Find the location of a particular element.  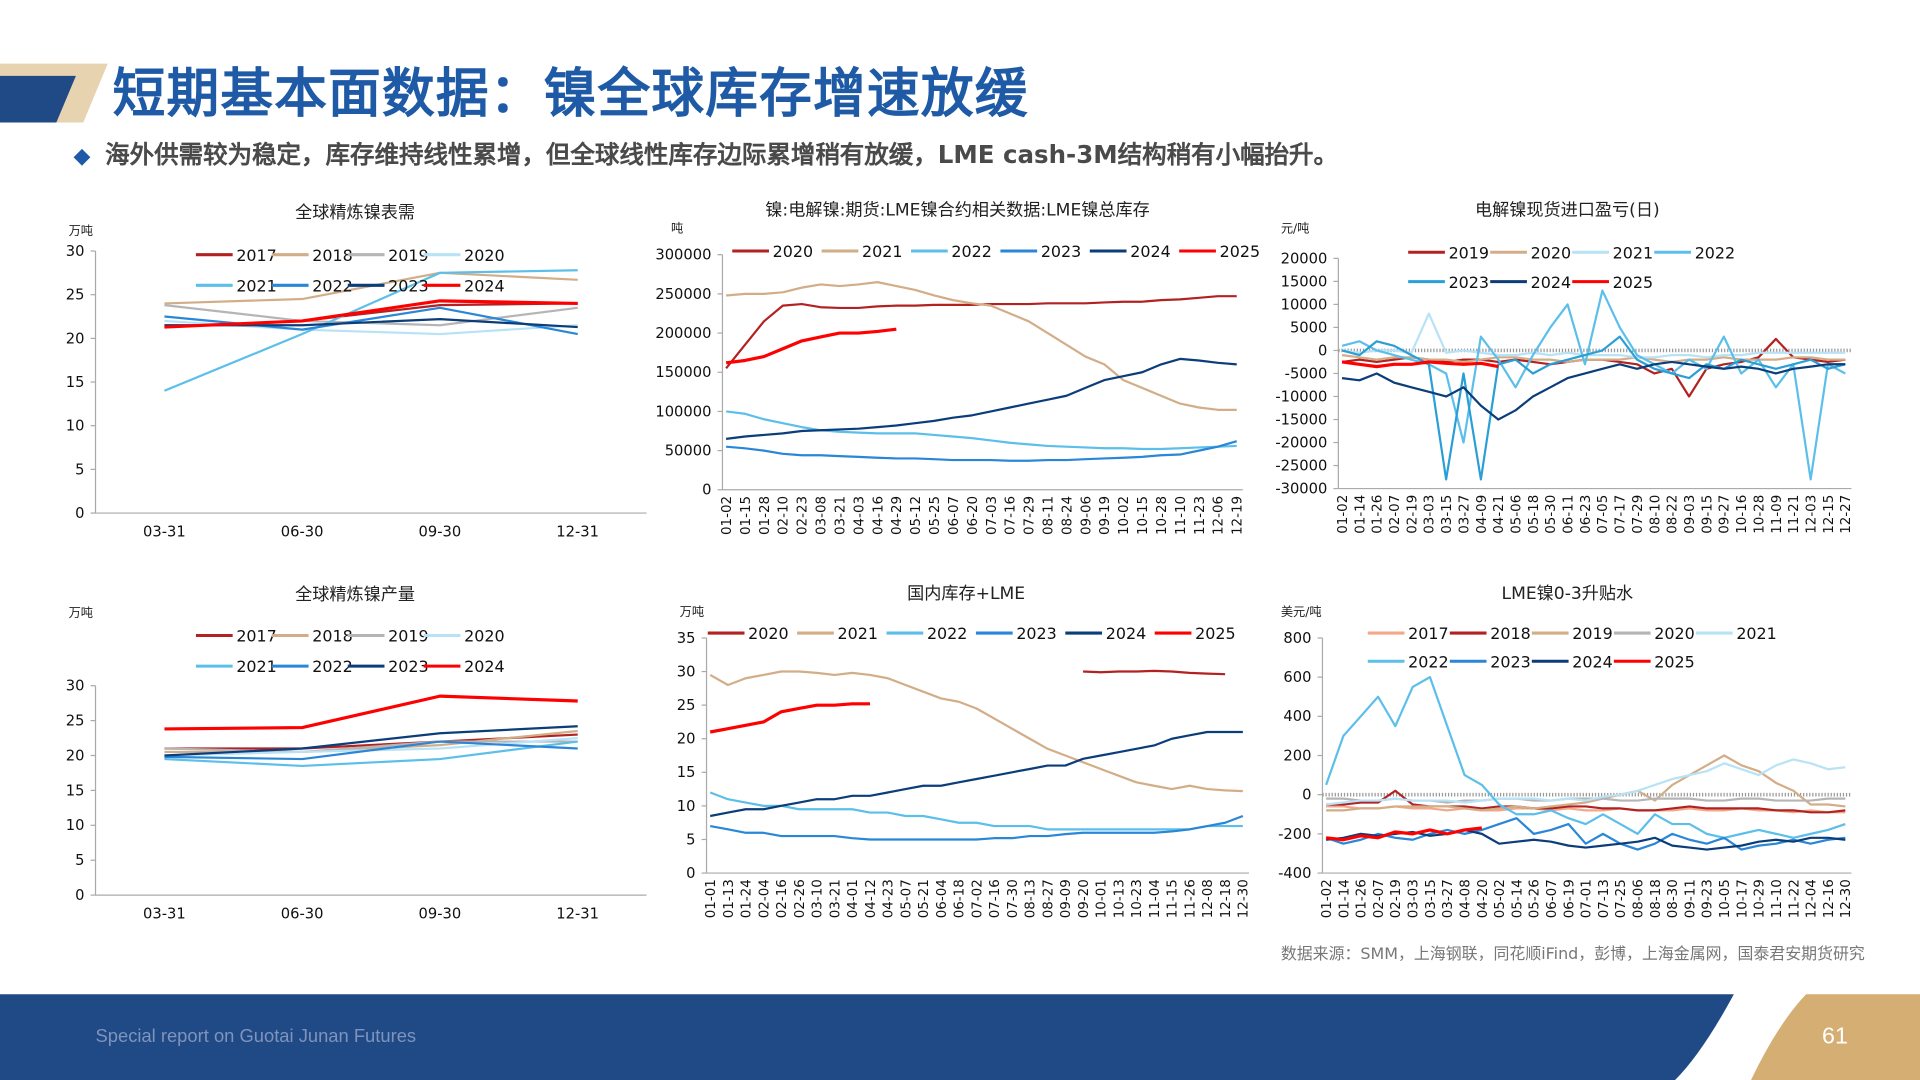

x-tick-label: 09-09 is located at coordinates (1066, 898).